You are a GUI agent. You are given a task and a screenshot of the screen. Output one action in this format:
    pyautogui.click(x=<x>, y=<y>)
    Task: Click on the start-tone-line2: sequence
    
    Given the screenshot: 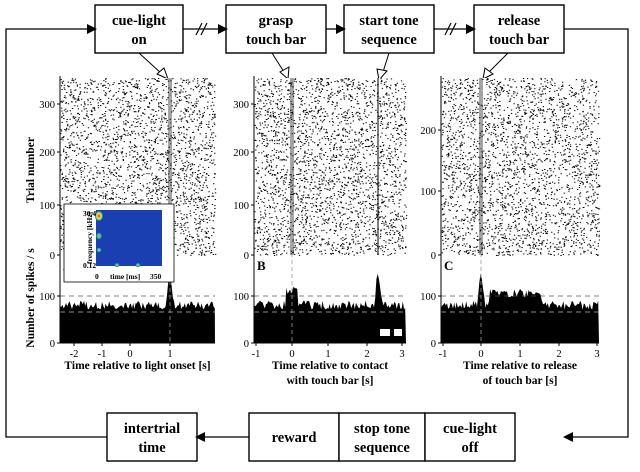 What is the action you would take?
    pyautogui.click(x=389, y=40)
    